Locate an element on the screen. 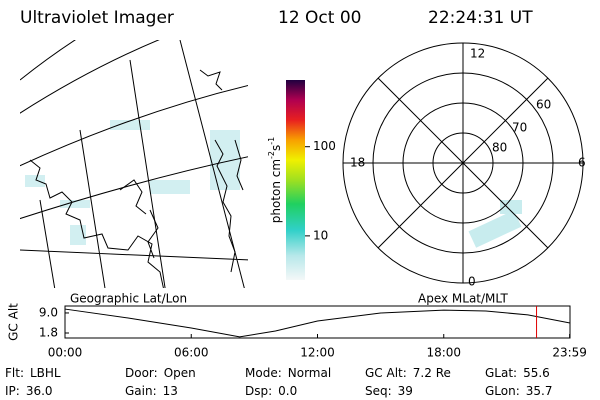  y-tick-label: 1.8 is located at coordinates (48, 332).